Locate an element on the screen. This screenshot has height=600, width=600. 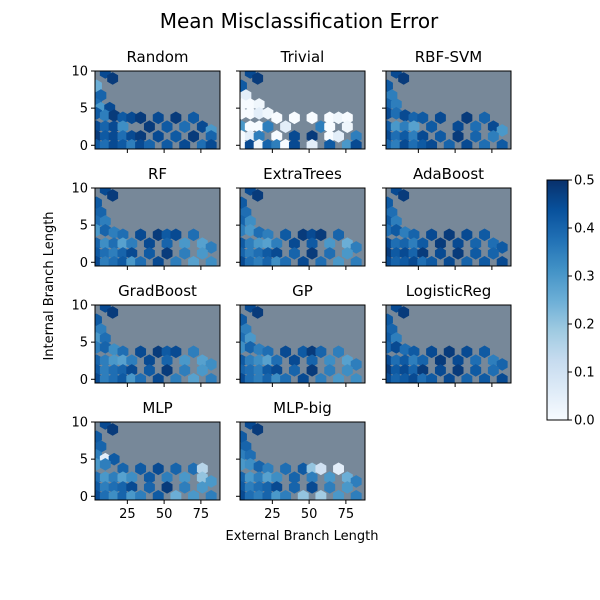
panel-mlp-big: MLP-big 25 50 75 is located at coordinates (301, 460).